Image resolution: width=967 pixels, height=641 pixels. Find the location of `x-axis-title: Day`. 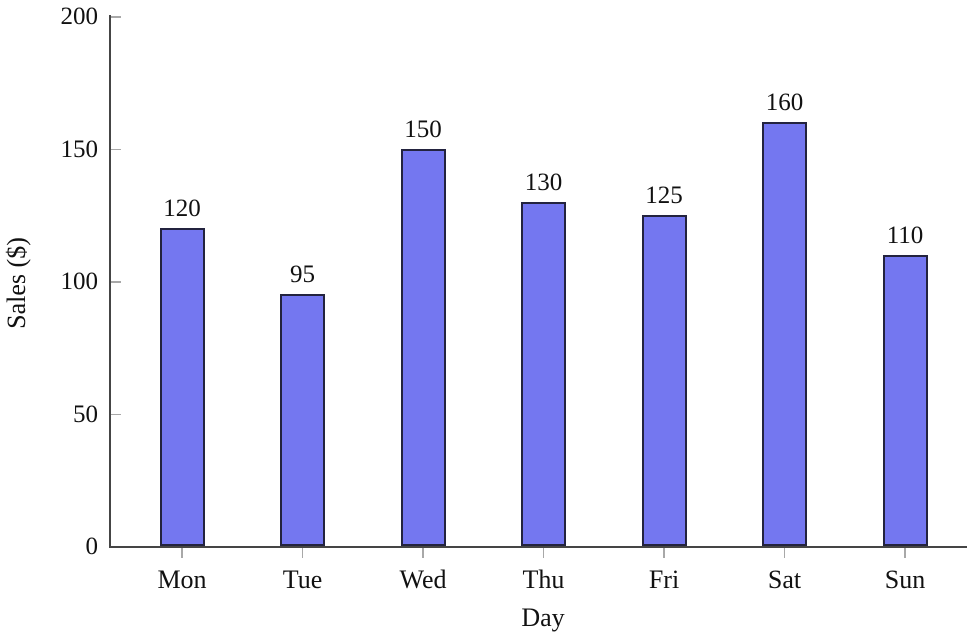

x-axis-title: Day is located at coordinates (543, 617).